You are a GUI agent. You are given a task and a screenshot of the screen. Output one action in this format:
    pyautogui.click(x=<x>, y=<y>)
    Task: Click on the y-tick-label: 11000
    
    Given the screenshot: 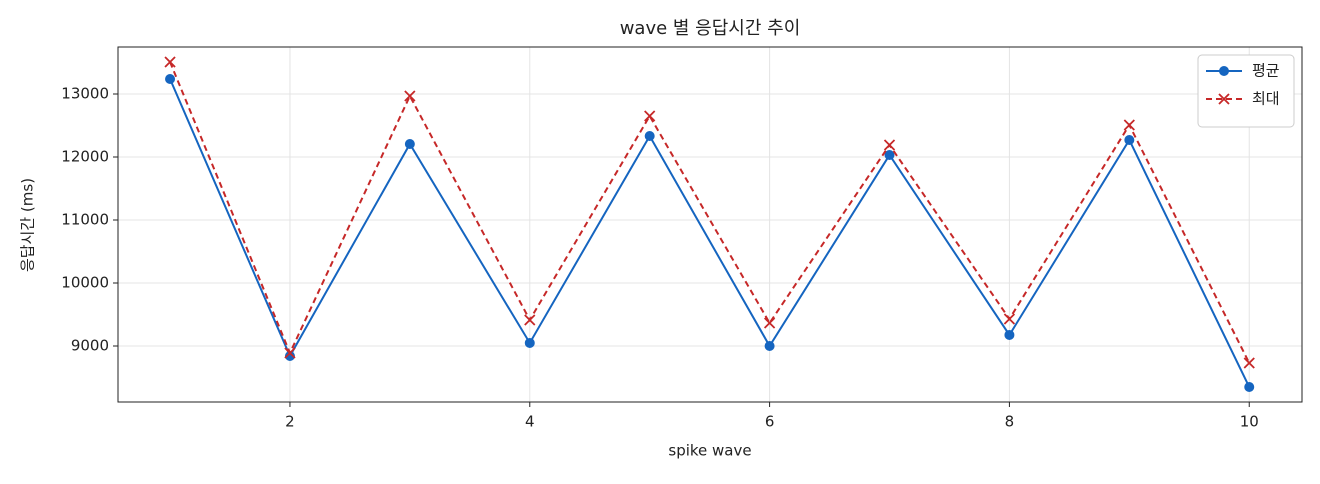 What is the action you would take?
    pyautogui.click(x=85, y=219)
    